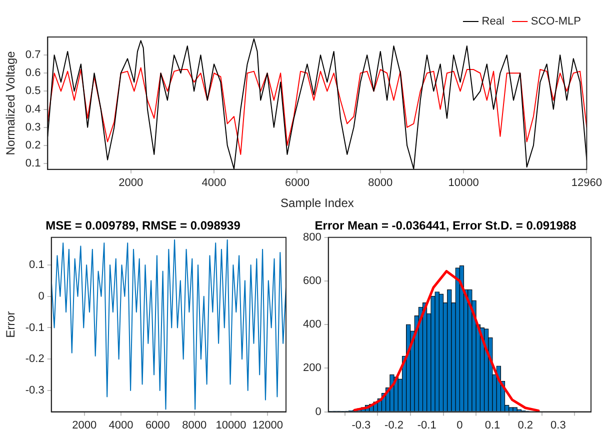  I want to click on y-tick-label: 600, so click(312, 281).